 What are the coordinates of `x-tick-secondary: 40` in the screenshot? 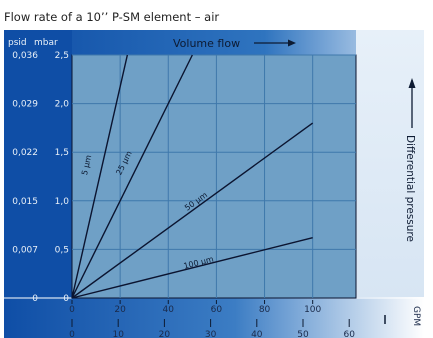 It's located at (257, 334).